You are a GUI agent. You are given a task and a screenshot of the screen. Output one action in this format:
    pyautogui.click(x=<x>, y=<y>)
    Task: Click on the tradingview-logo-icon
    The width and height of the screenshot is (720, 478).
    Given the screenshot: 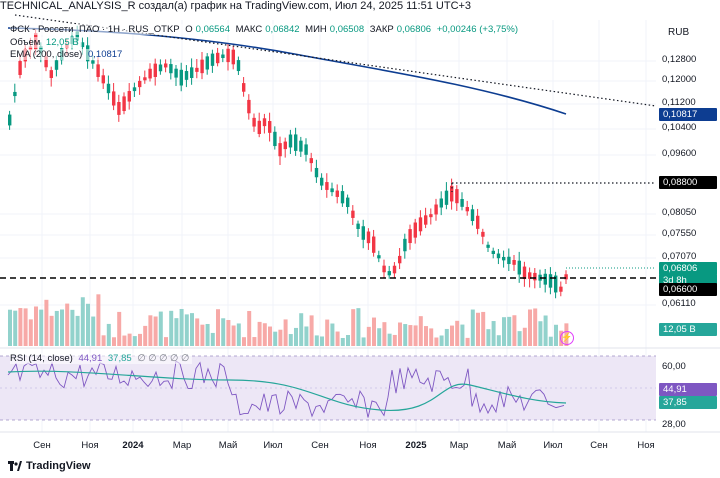 What is the action you would take?
    pyautogui.click(x=15, y=466)
    